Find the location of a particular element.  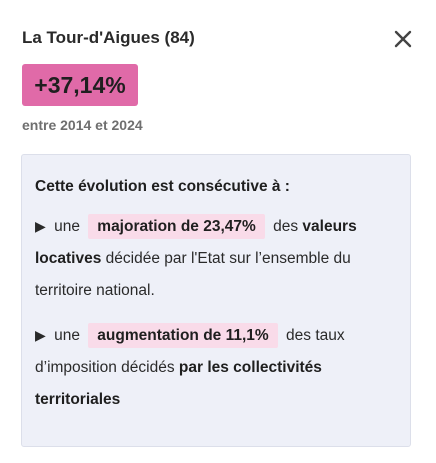

explanation-title: Cette évolution est consécutive à : is located at coordinates (162, 186).